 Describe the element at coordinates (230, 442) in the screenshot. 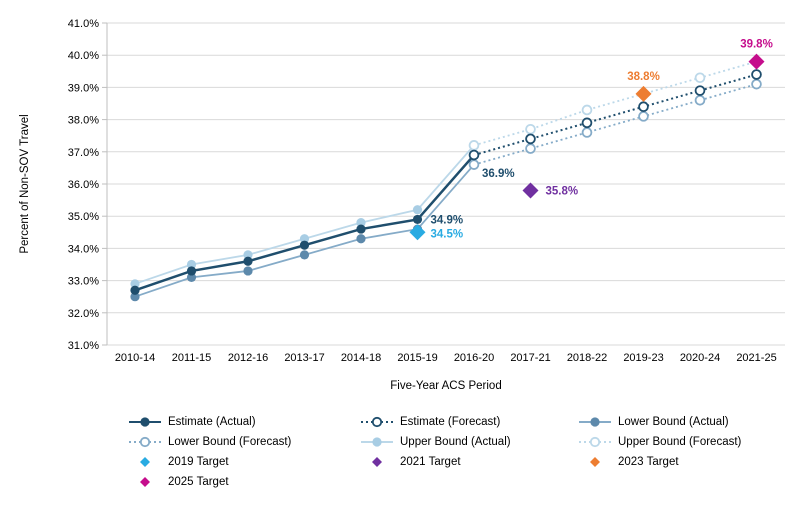

I see `legend-label: Lower Bound (Forecast)` at that location.